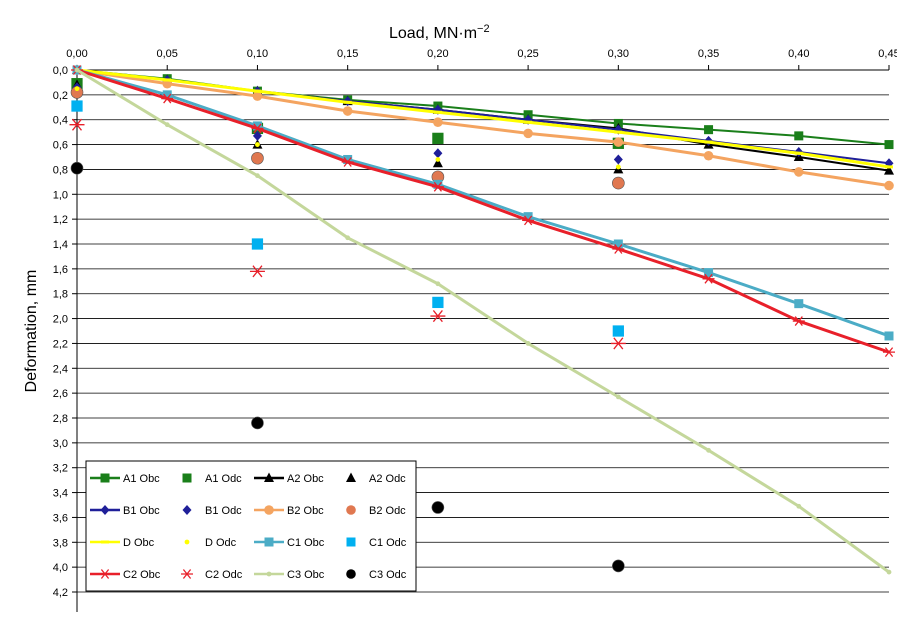  I want to click on y-tick-label: 1,0, so click(60, 195).